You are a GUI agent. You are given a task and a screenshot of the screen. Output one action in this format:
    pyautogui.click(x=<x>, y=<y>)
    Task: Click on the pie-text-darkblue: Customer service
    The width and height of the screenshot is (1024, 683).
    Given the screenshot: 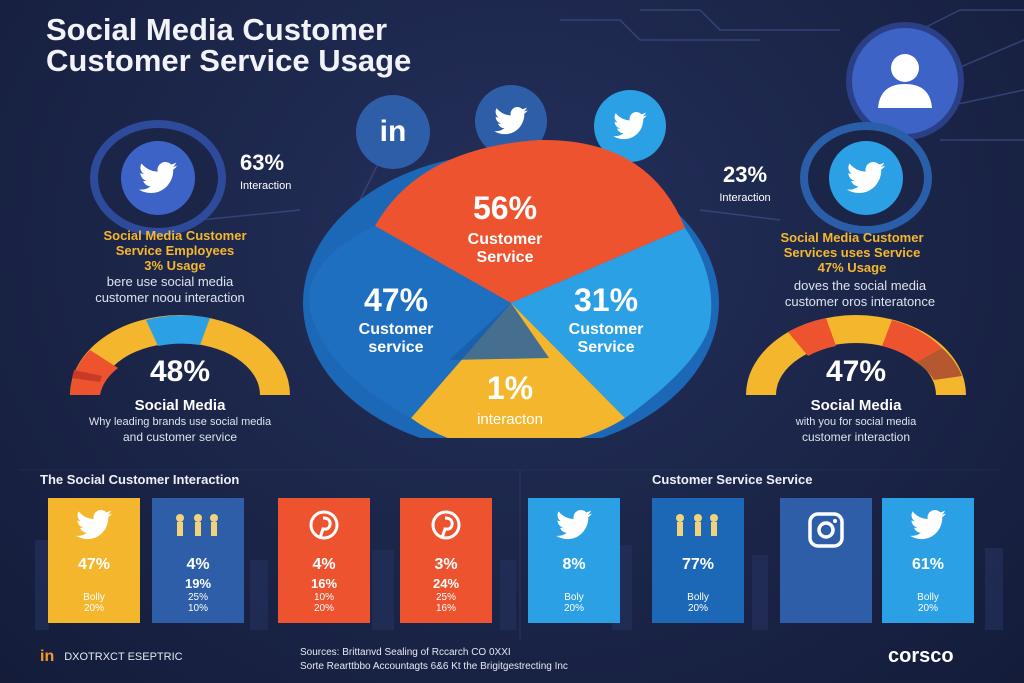 What is the action you would take?
    pyautogui.click(x=396, y=338)
    